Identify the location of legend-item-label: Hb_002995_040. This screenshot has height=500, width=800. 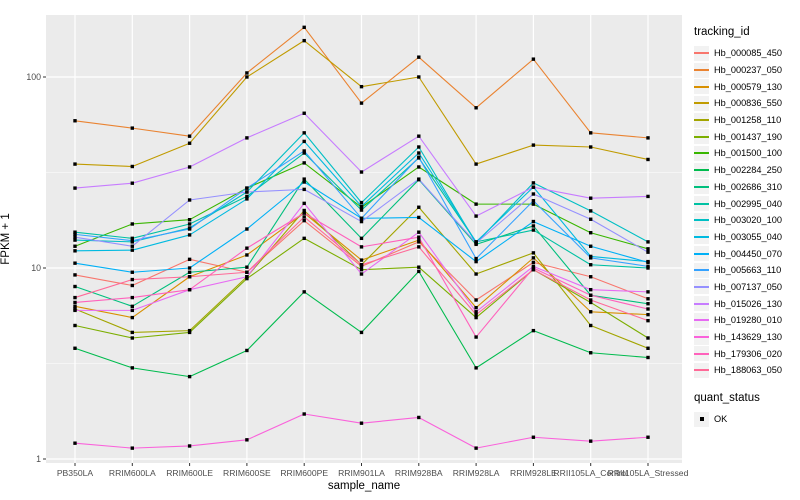
(748, 203).